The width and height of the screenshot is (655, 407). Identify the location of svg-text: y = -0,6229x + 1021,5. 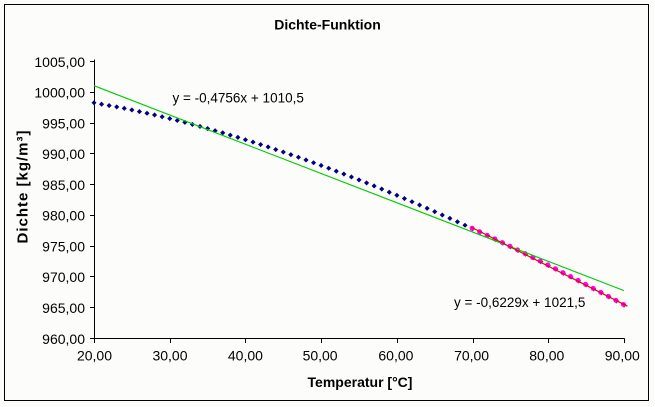
(519, 302).